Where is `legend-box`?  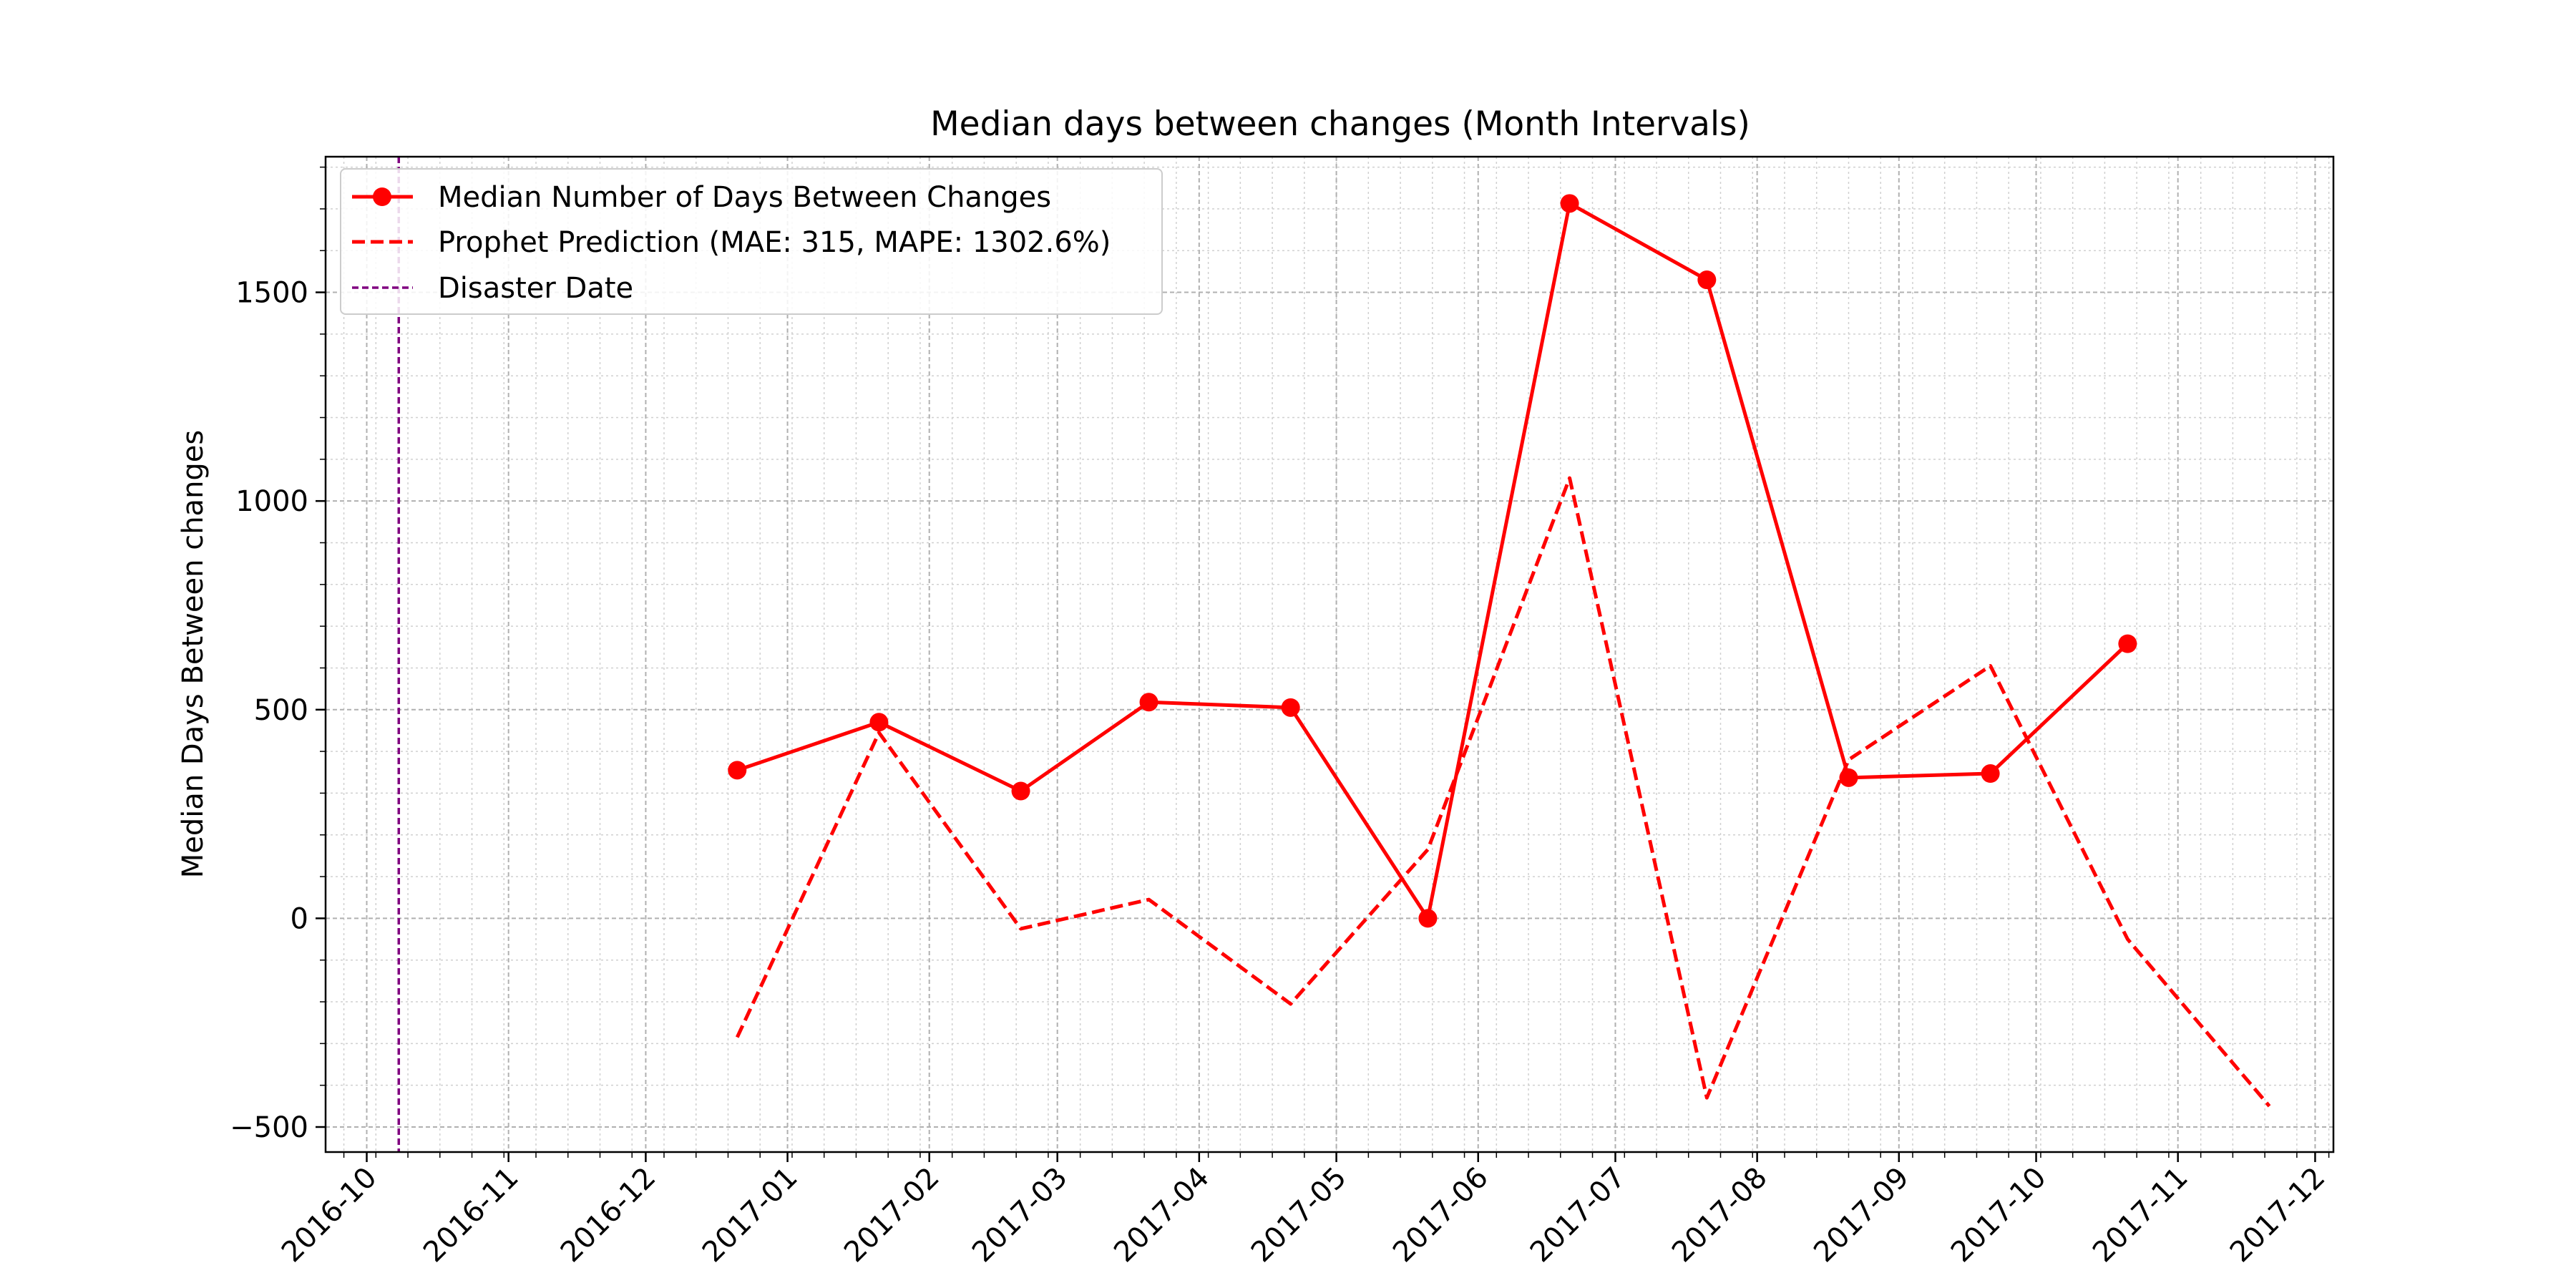 legend-box is located at coordinates (752, 241).